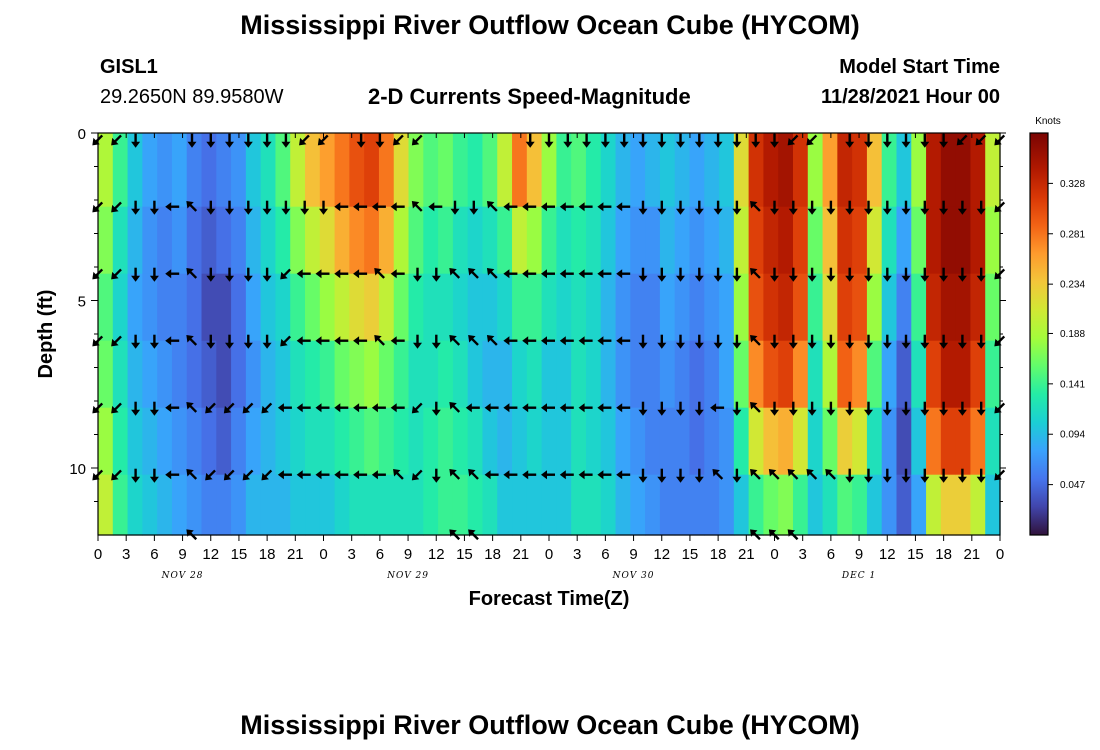 The width and height of the screenshot is (1100, 750). Describe the element at coordinates (129, 67) in the screenshot. I see `station-id: GISL1` at that location.